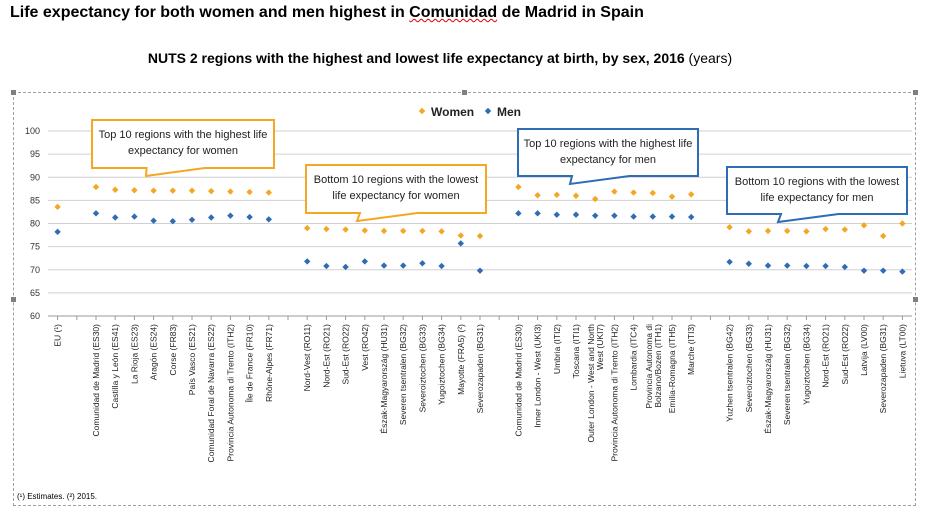  Describe the element at coordinates (509, 112) in the screenshot. I see `legend-men-label: Men` at that location.